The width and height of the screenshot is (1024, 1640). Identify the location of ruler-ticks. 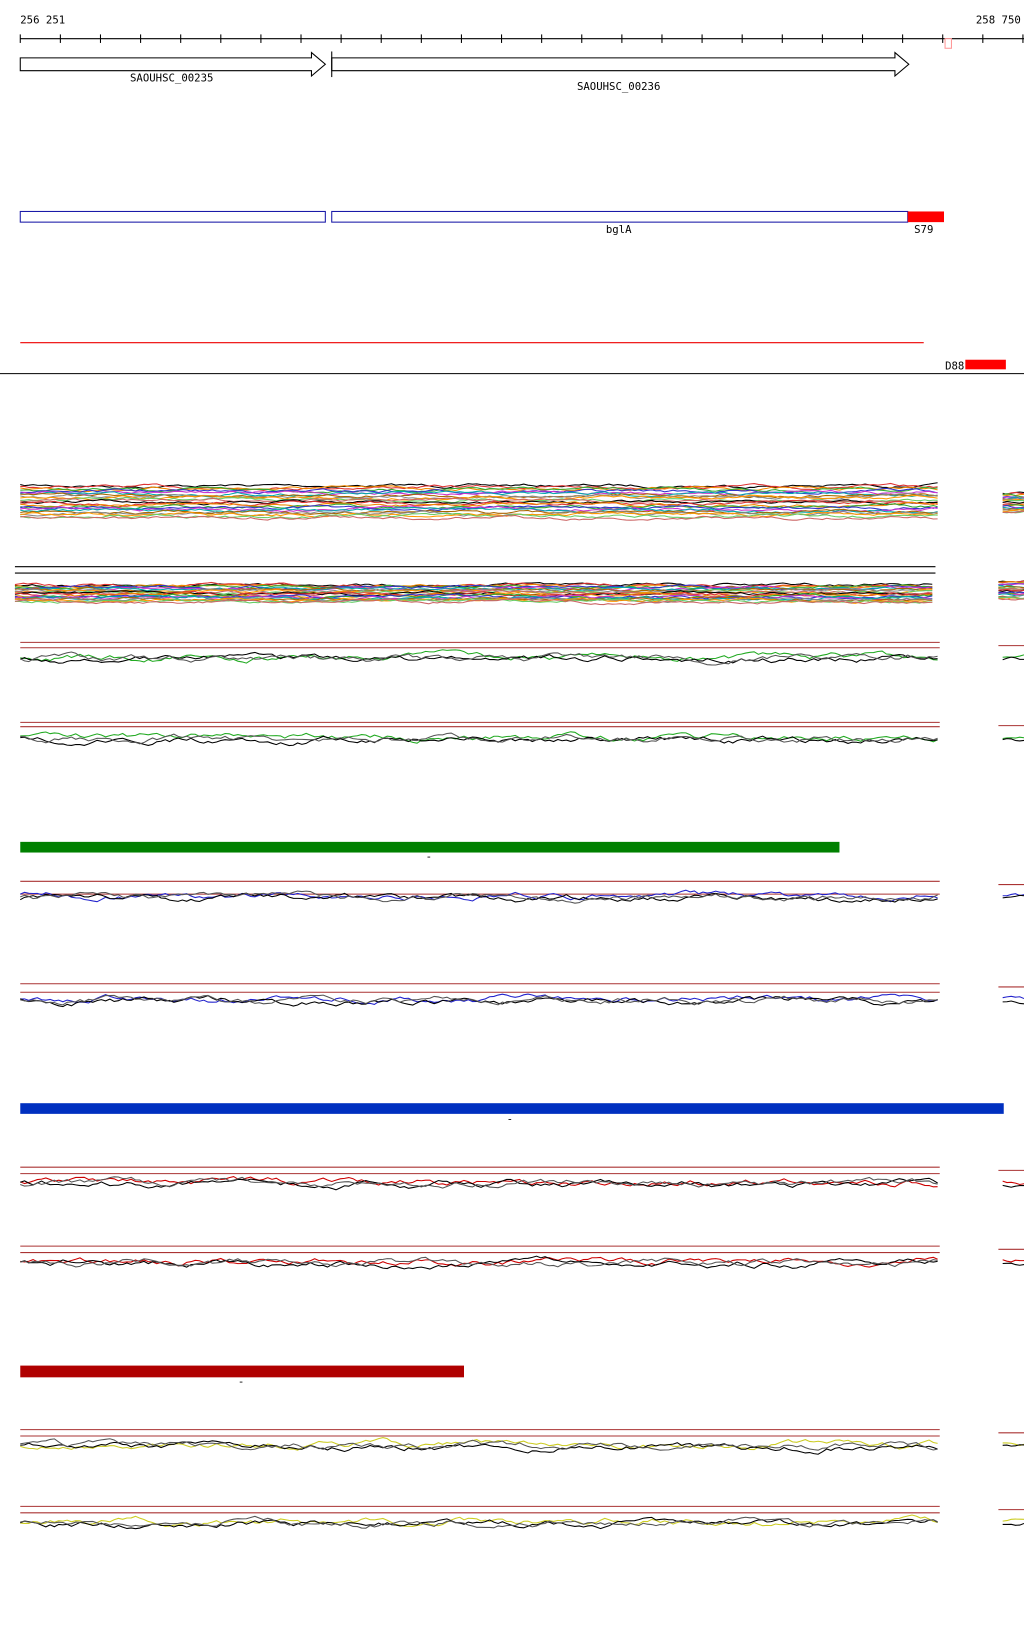
(521, 38).